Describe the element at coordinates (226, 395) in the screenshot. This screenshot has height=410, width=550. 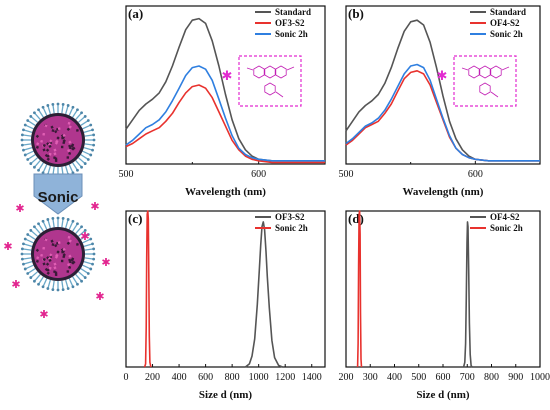
I see `x-axis-title: Size d (nm)` at that location.